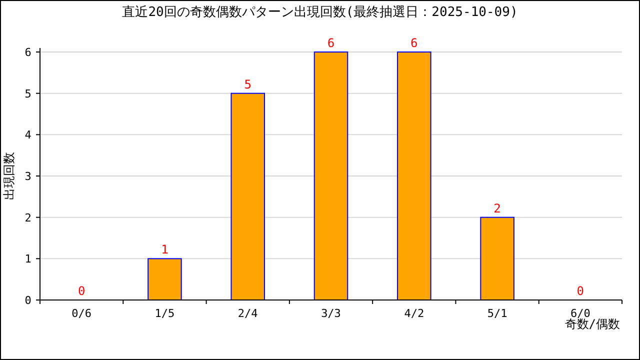  Describe the element at coordinates (592, 324) in the screenshot. I see `x-axis-title: 奇数/偶数` at that location.